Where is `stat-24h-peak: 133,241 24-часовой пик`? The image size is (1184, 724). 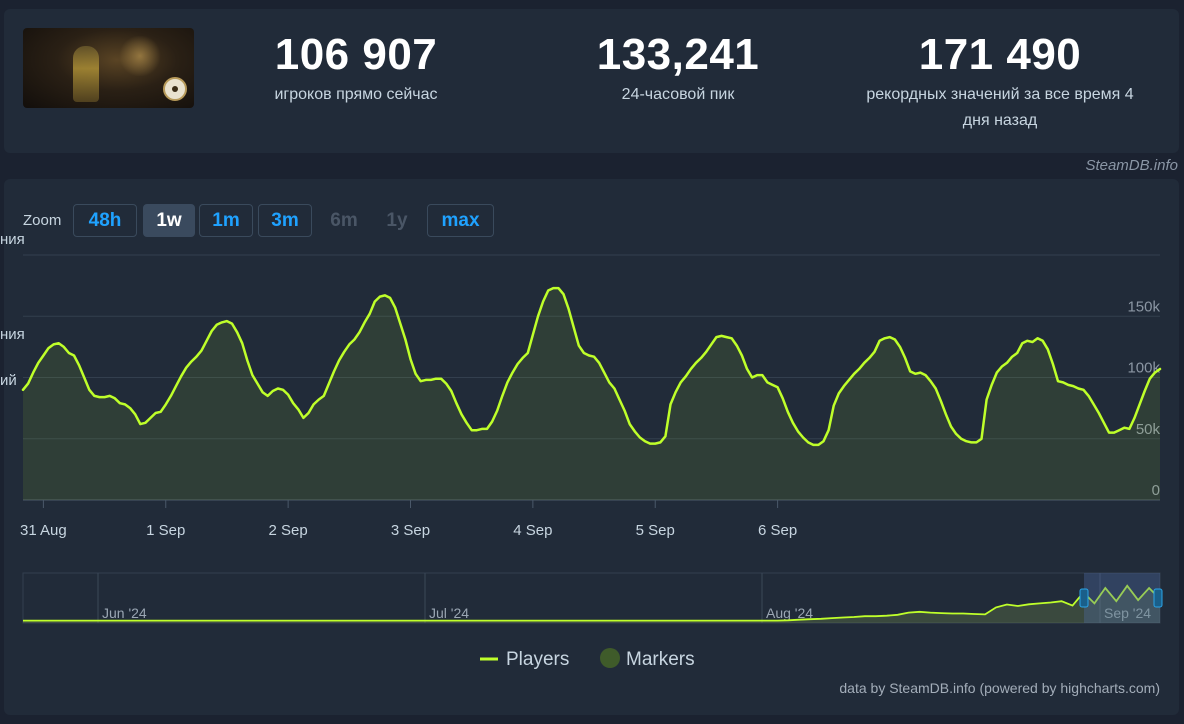 stat-24h-peak: 133,241 24-часовой пик is located at coordinates (678, 69).